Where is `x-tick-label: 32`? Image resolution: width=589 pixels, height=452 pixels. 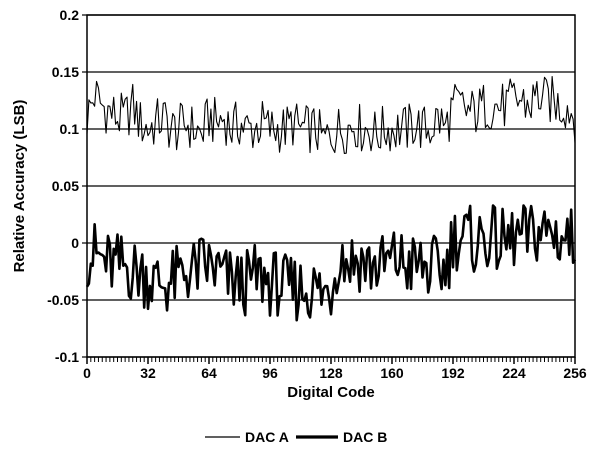
x-tick-label: 32 is located at coordinates (148, 373).